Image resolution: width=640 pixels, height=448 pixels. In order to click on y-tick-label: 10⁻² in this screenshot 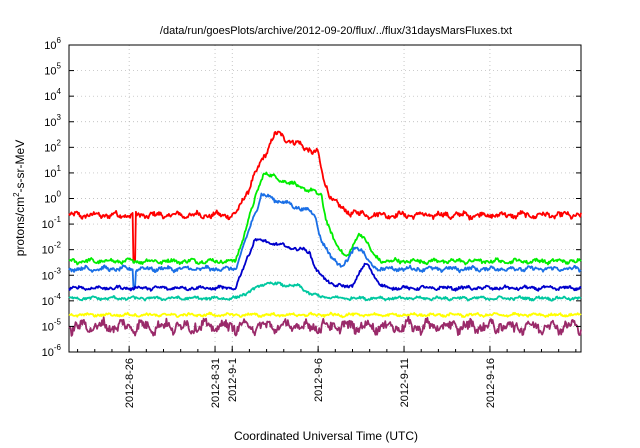, I will do `click(52, 249)`.